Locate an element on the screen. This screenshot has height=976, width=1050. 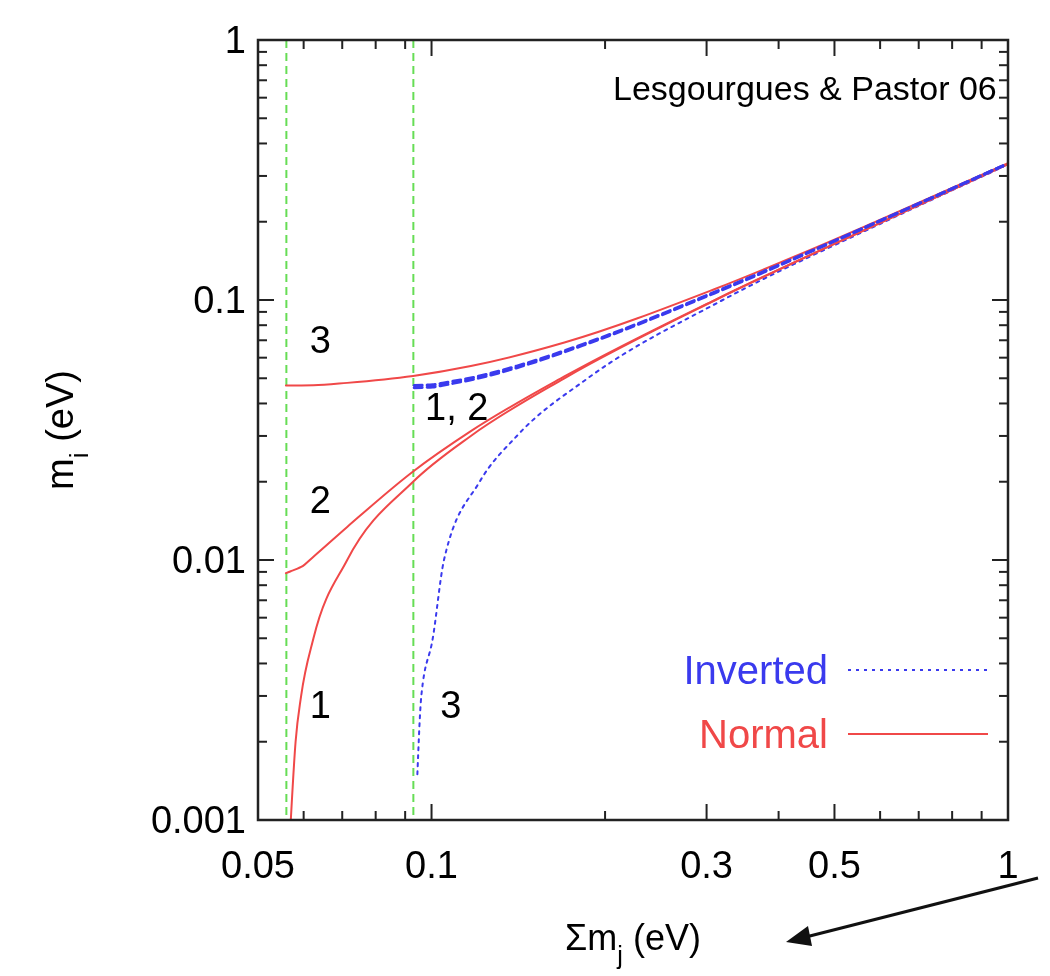
x-tick-label: 0.1 is located at coordinates (431, 865).